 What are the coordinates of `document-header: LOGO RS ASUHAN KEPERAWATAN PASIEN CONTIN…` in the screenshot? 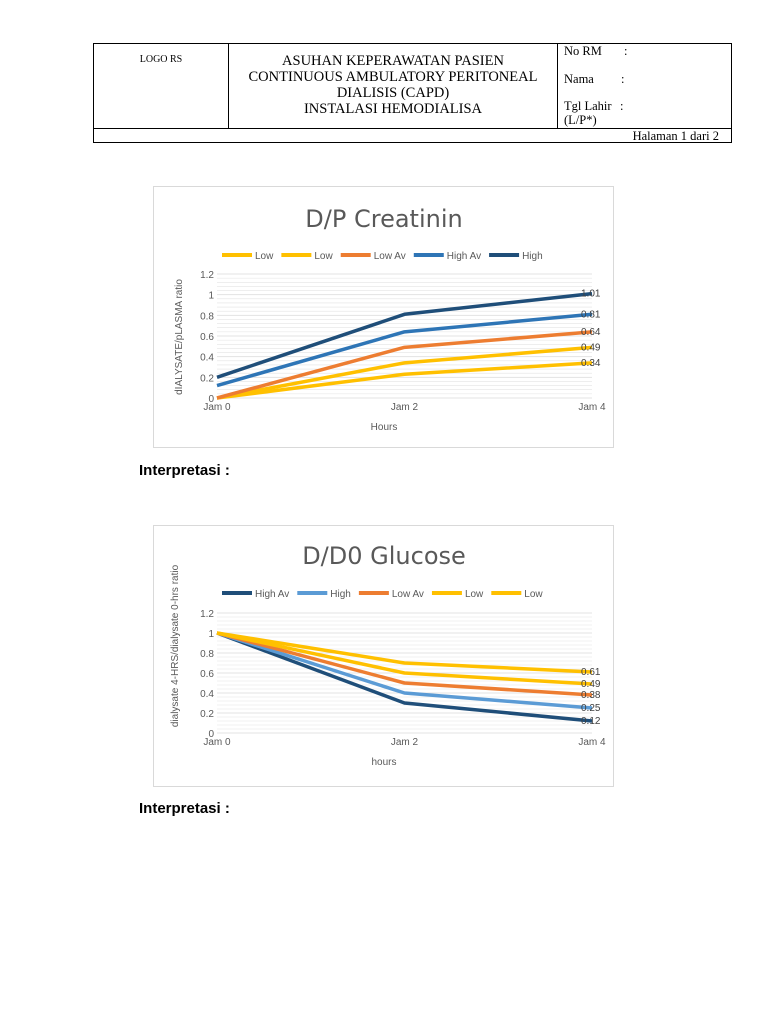 It's located at (412, 93).